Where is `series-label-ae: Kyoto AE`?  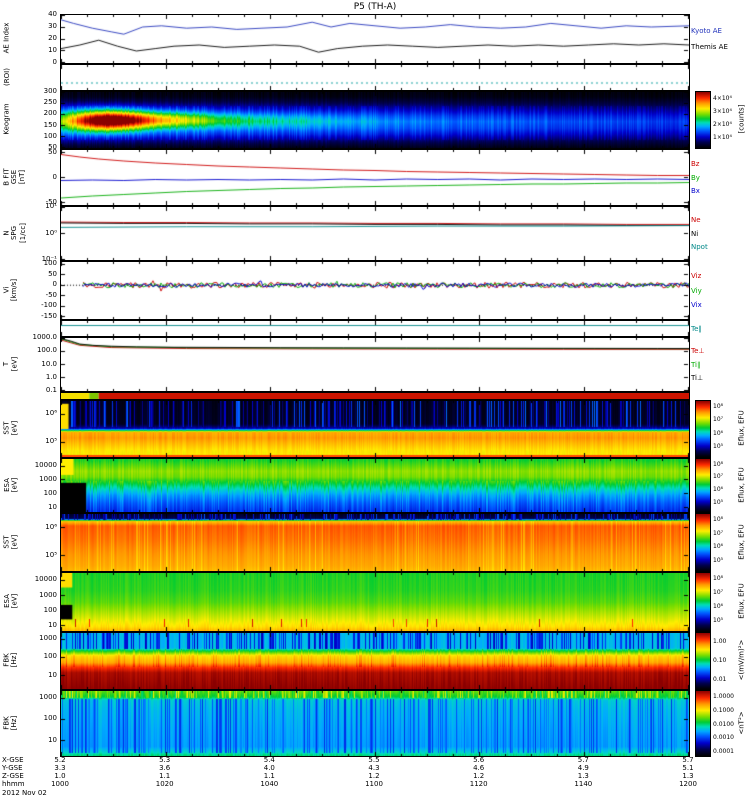 series-label-ae: Kyoto AE is located at coordinates (706, 31).